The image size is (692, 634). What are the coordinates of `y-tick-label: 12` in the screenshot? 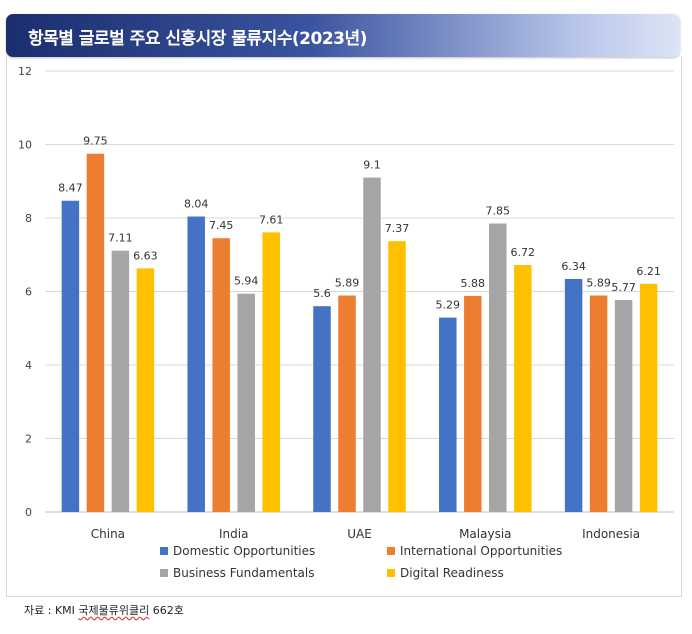 It's located at (25, 71).